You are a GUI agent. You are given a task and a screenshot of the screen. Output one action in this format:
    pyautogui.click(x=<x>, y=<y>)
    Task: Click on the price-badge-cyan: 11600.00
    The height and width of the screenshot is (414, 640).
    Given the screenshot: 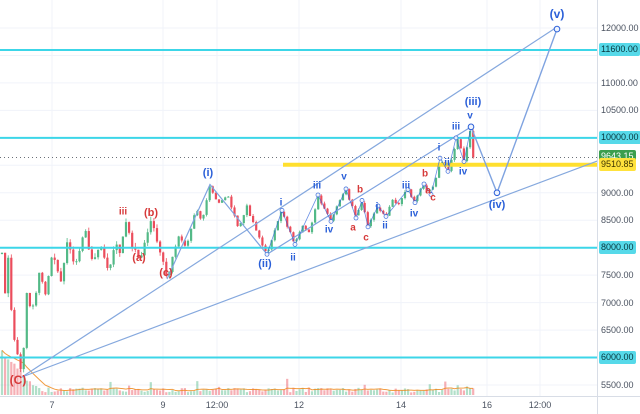 What is the action you would take?
    pyautogui.click(x=619, y=49)
    